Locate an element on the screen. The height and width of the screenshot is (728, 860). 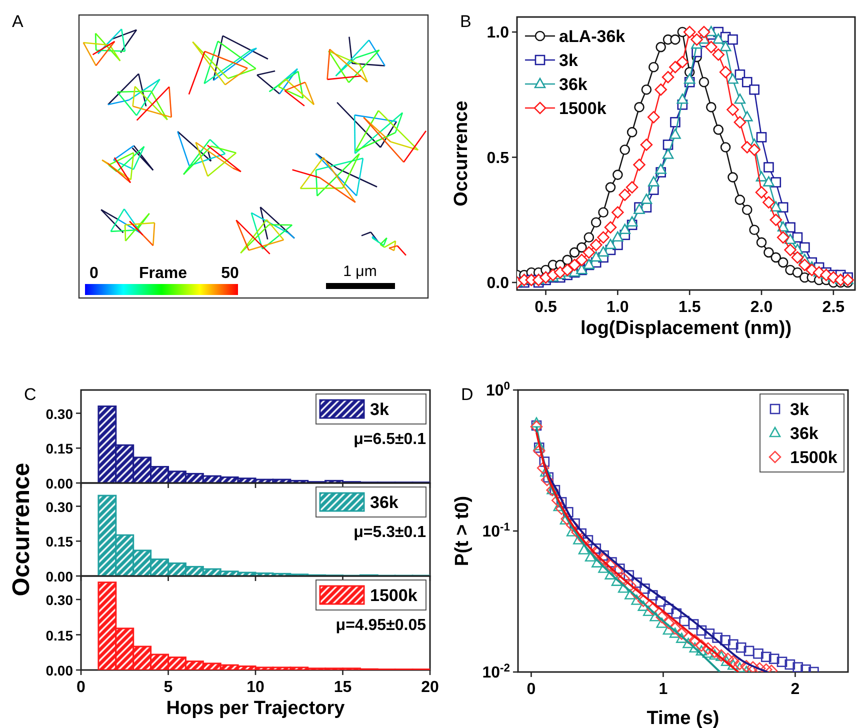
text: A is located at coordinates (18, 21).